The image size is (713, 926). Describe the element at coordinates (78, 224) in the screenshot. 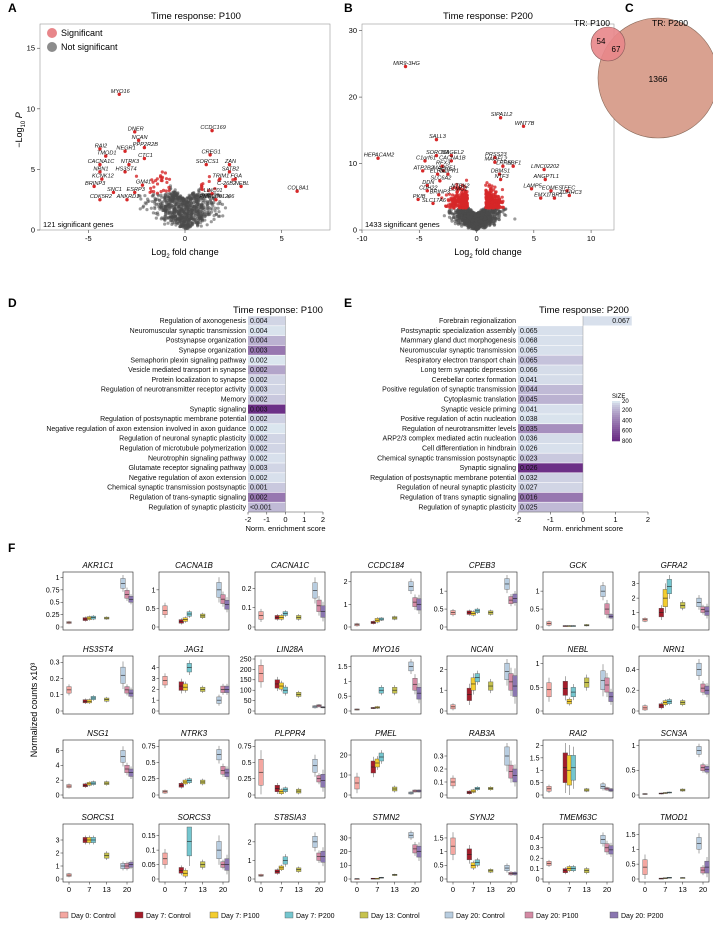

I see `significant-count: 121 significant genes` at that location.